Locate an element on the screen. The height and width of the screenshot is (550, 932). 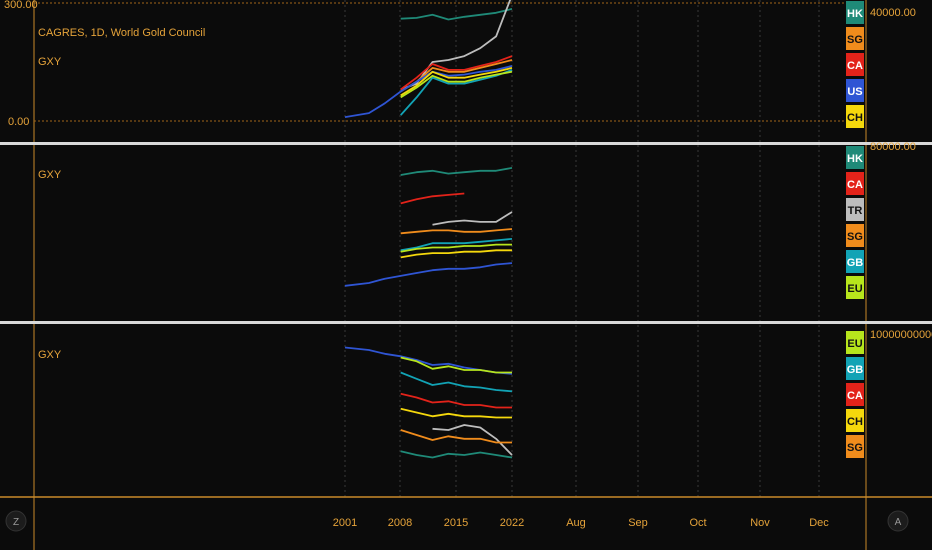
auto-scale-button: A is located at coordinates (898, 521).